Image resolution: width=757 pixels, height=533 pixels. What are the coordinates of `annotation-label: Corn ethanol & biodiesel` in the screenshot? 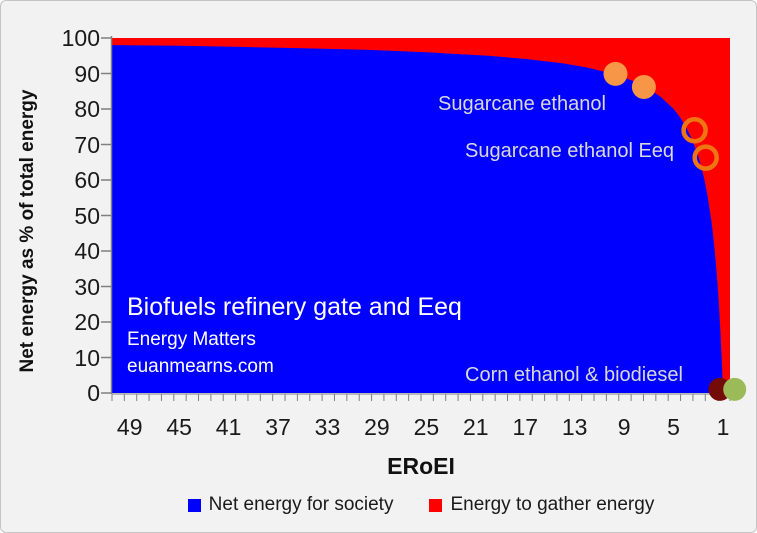 It's located at (574, 375).